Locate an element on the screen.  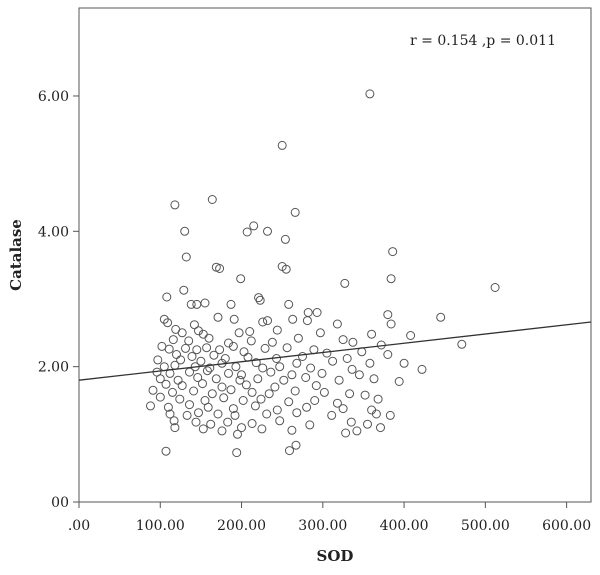
x-tick-label: .00 is located at coordinates (79, 526).